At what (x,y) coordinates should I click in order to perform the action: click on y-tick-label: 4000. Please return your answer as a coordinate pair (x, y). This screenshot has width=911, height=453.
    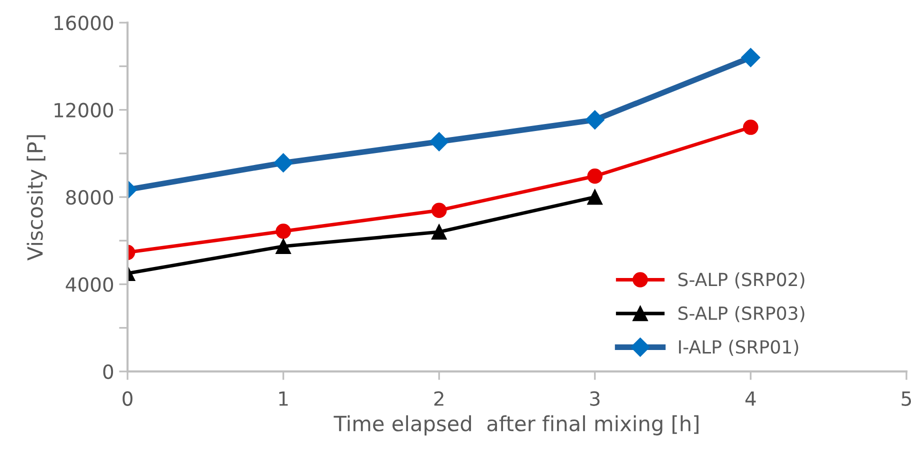
    Looking at the image, I should click on (90, 284).